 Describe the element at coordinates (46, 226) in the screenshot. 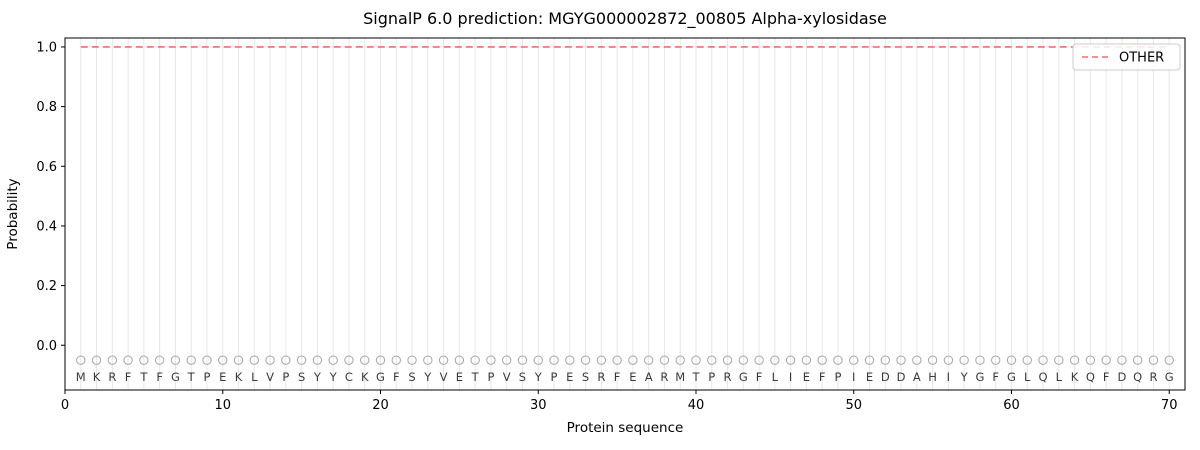

I see `y-tick-label: 0.4` at that location.